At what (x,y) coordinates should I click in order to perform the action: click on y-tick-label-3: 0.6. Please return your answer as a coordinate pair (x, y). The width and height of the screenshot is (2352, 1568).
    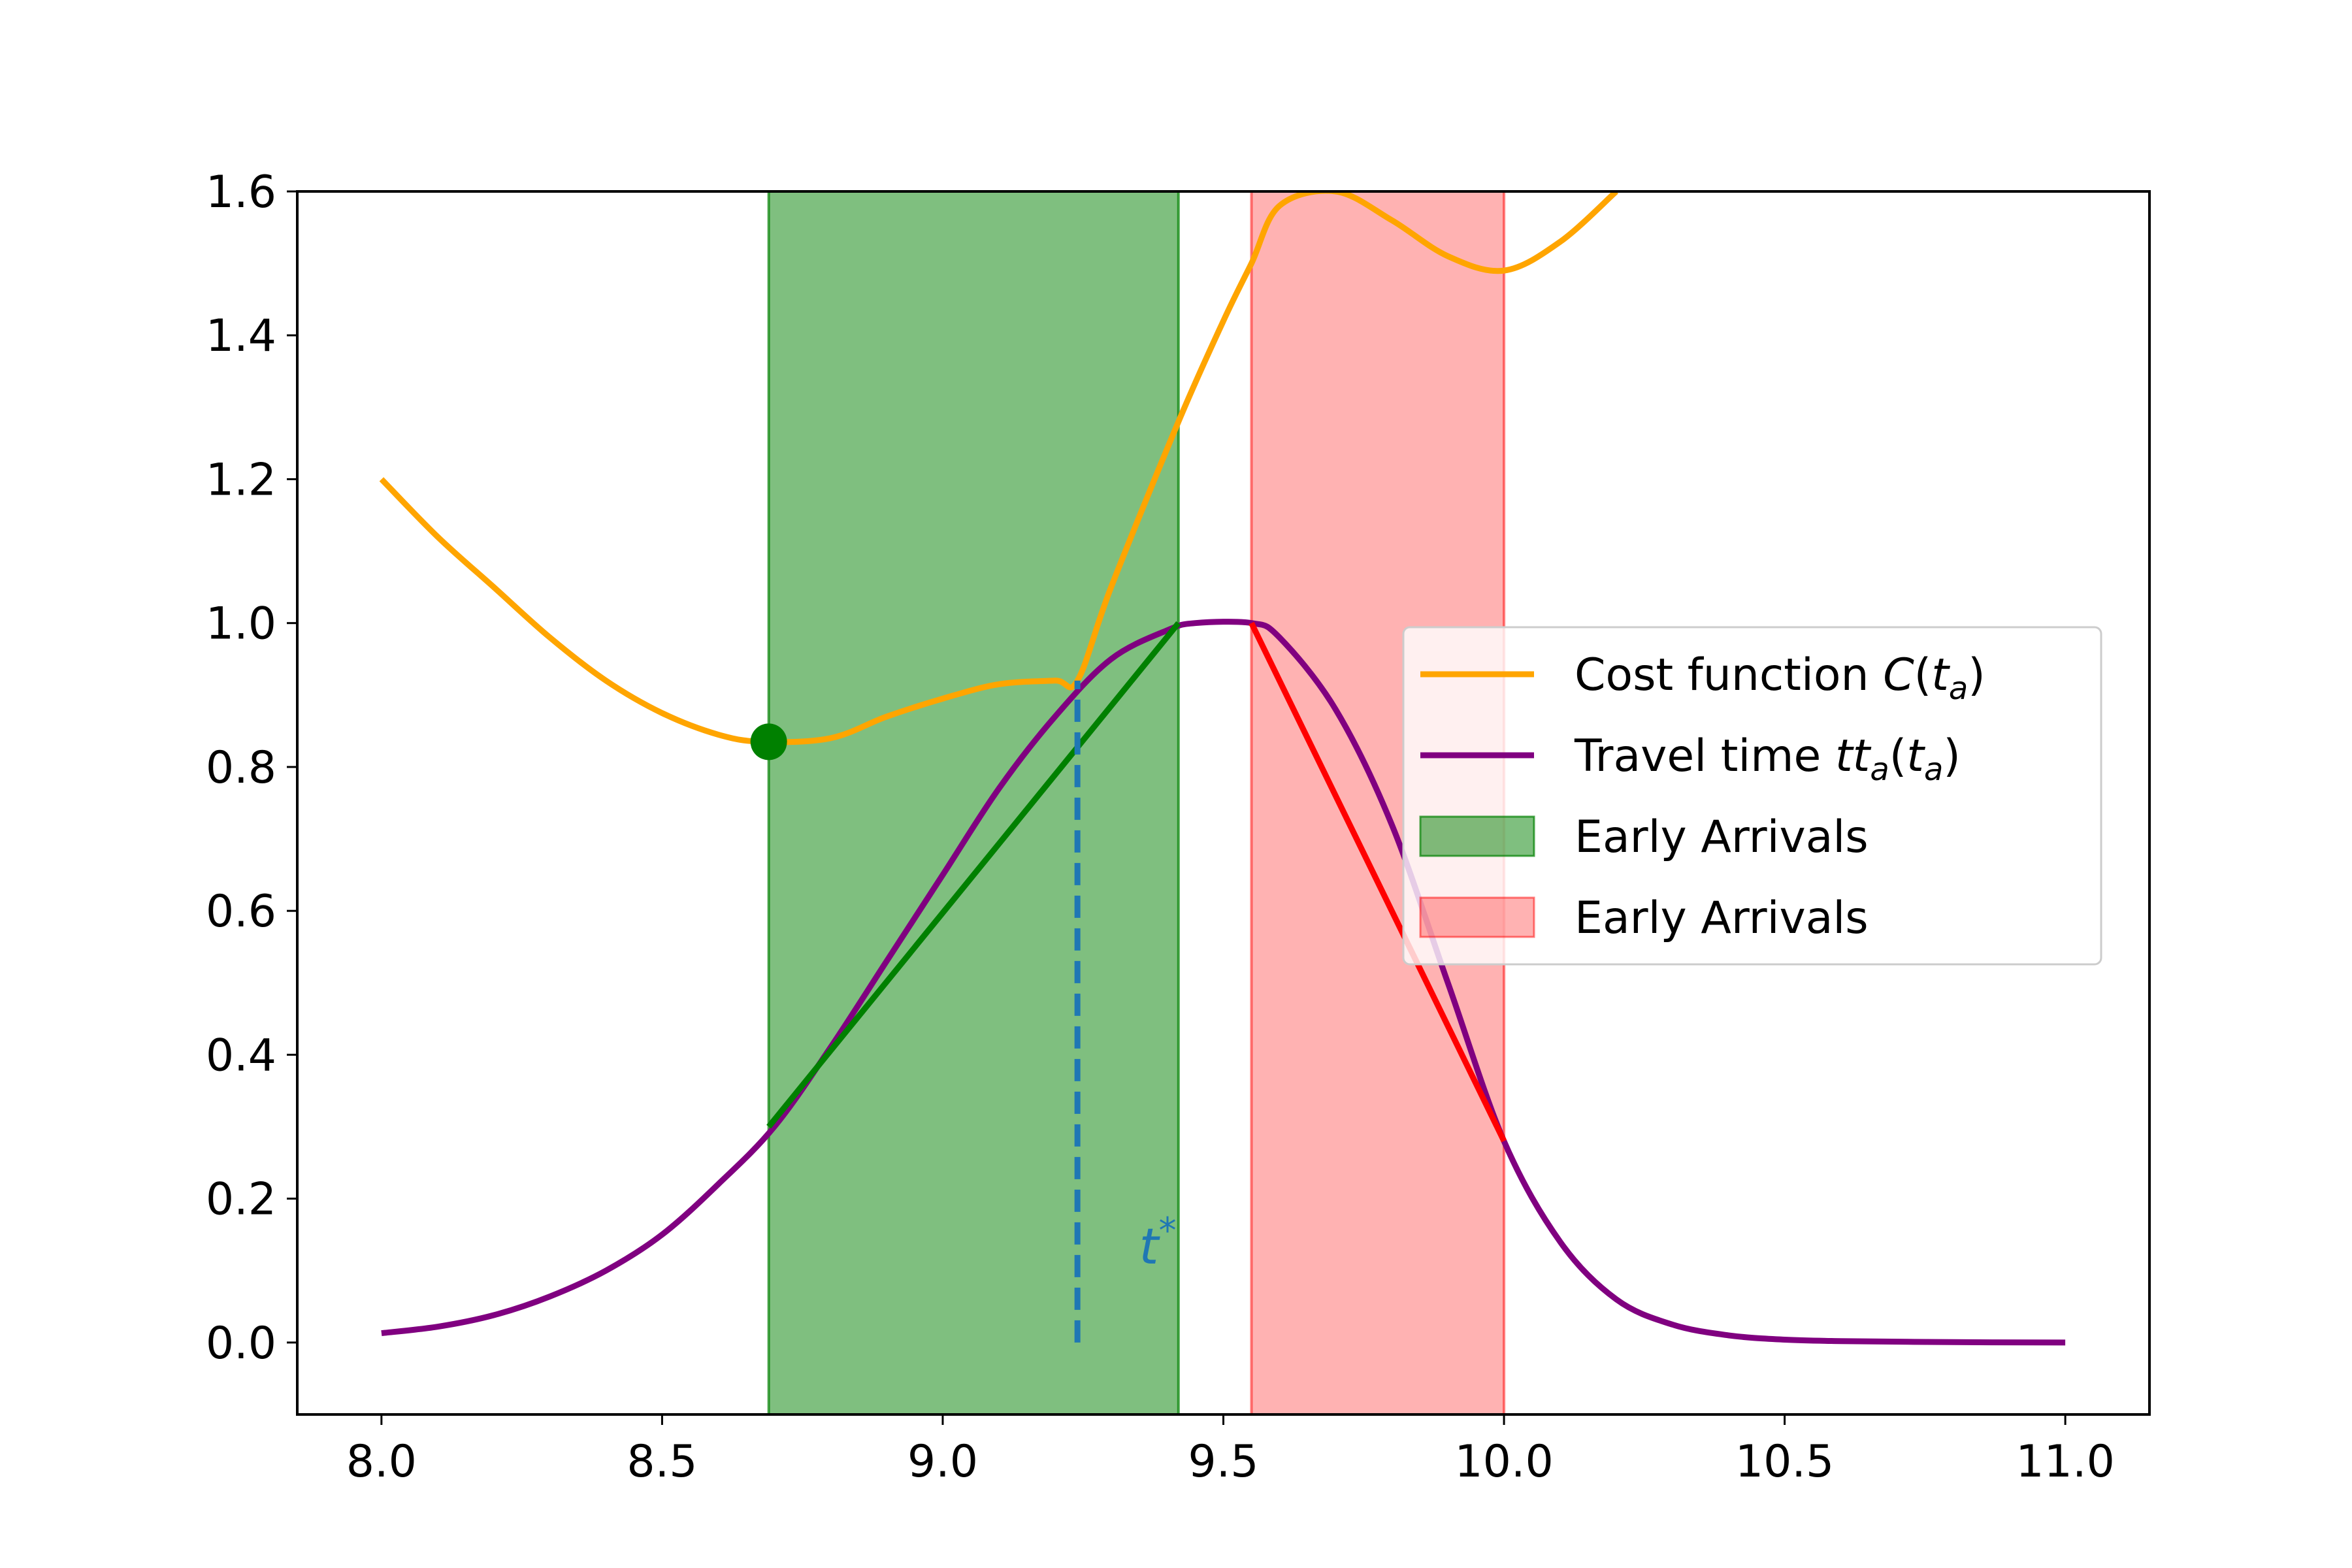
    Looking at the image, I should click on (241, 912).